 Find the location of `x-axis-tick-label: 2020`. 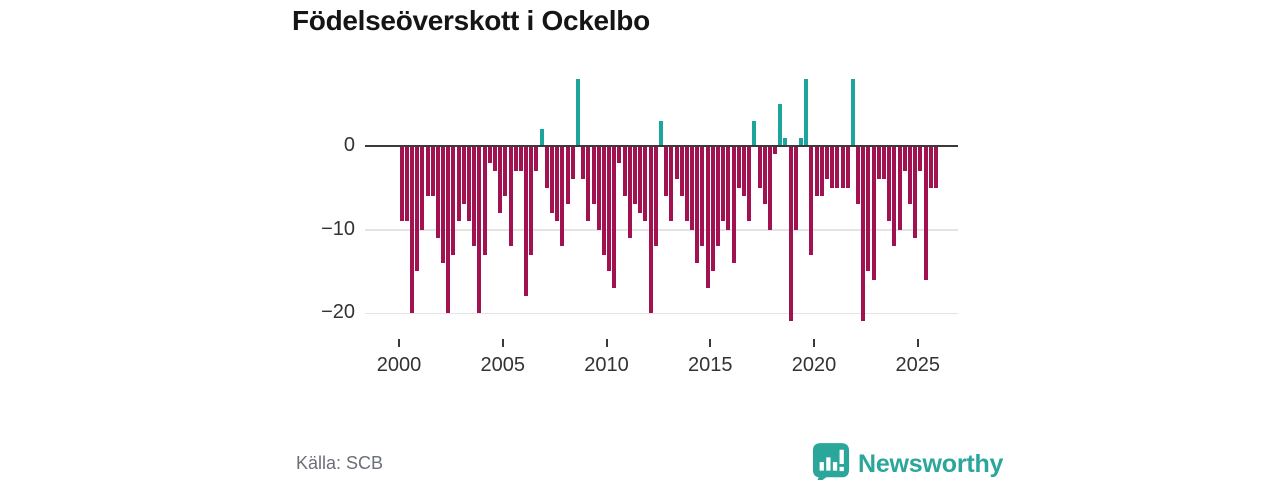

x-axis-tick-label: 2020 is located at coordinates (814, 365).